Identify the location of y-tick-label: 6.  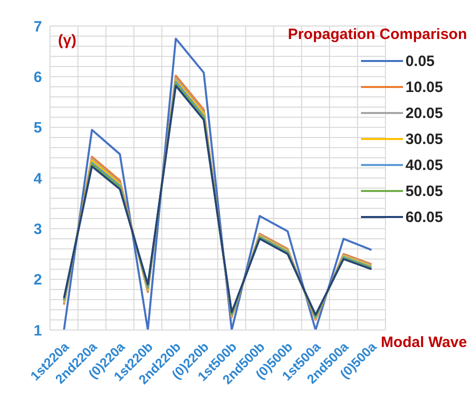
(38, 77).